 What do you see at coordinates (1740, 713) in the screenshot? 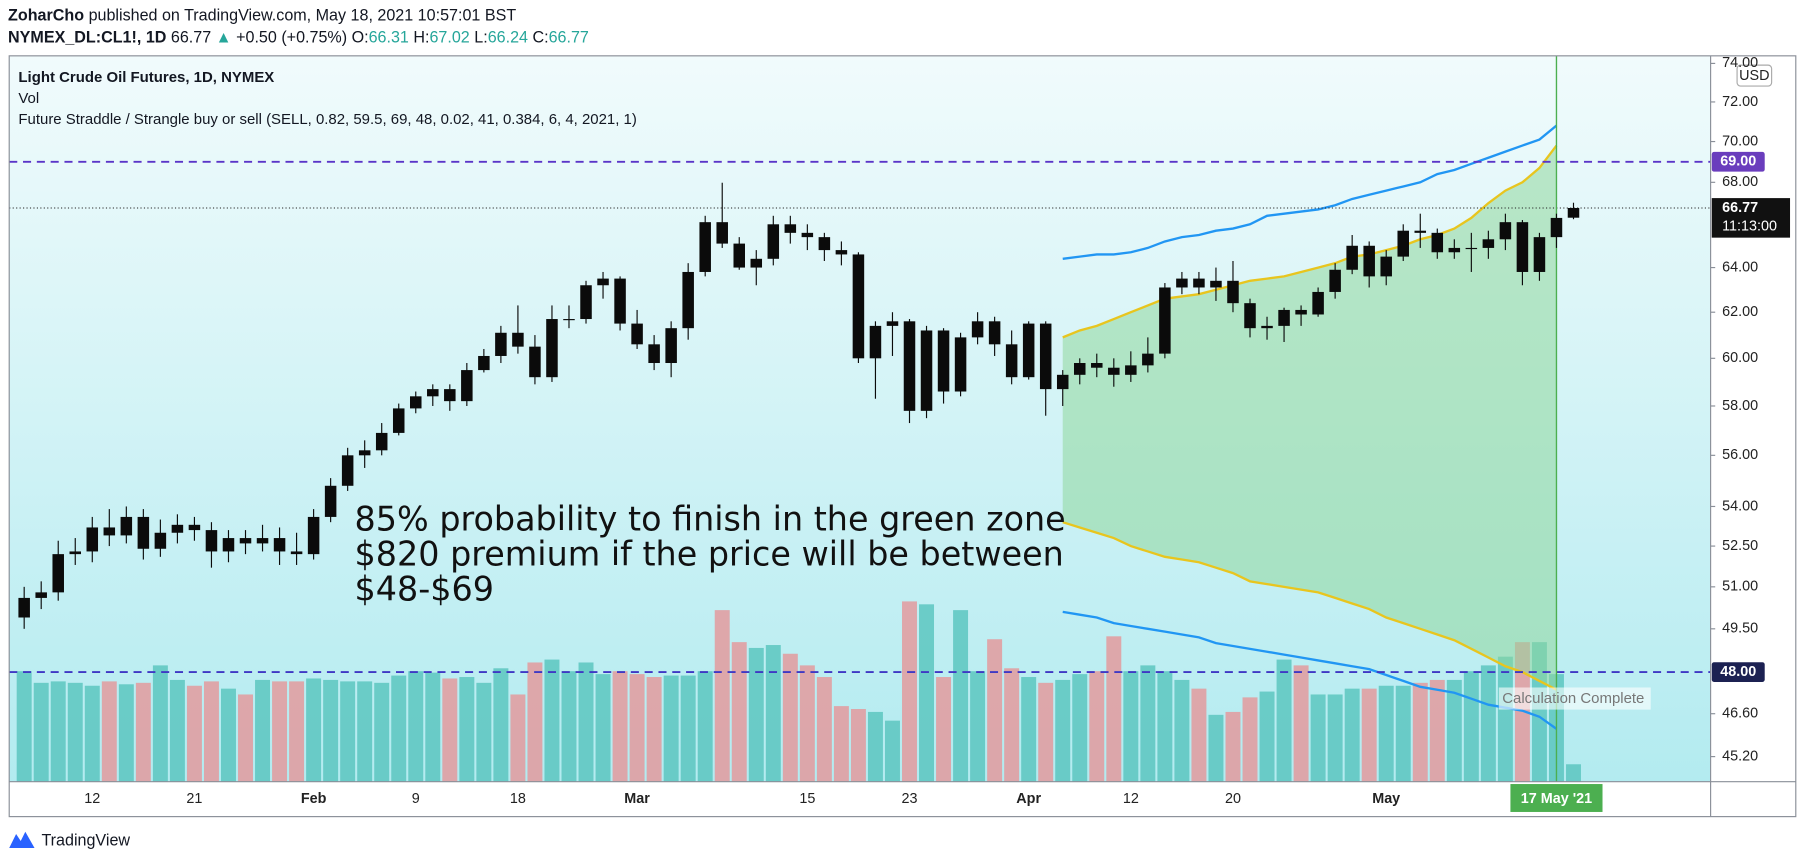
I see `y-tick-label: 46.60` at bounding box center [1740, 713].